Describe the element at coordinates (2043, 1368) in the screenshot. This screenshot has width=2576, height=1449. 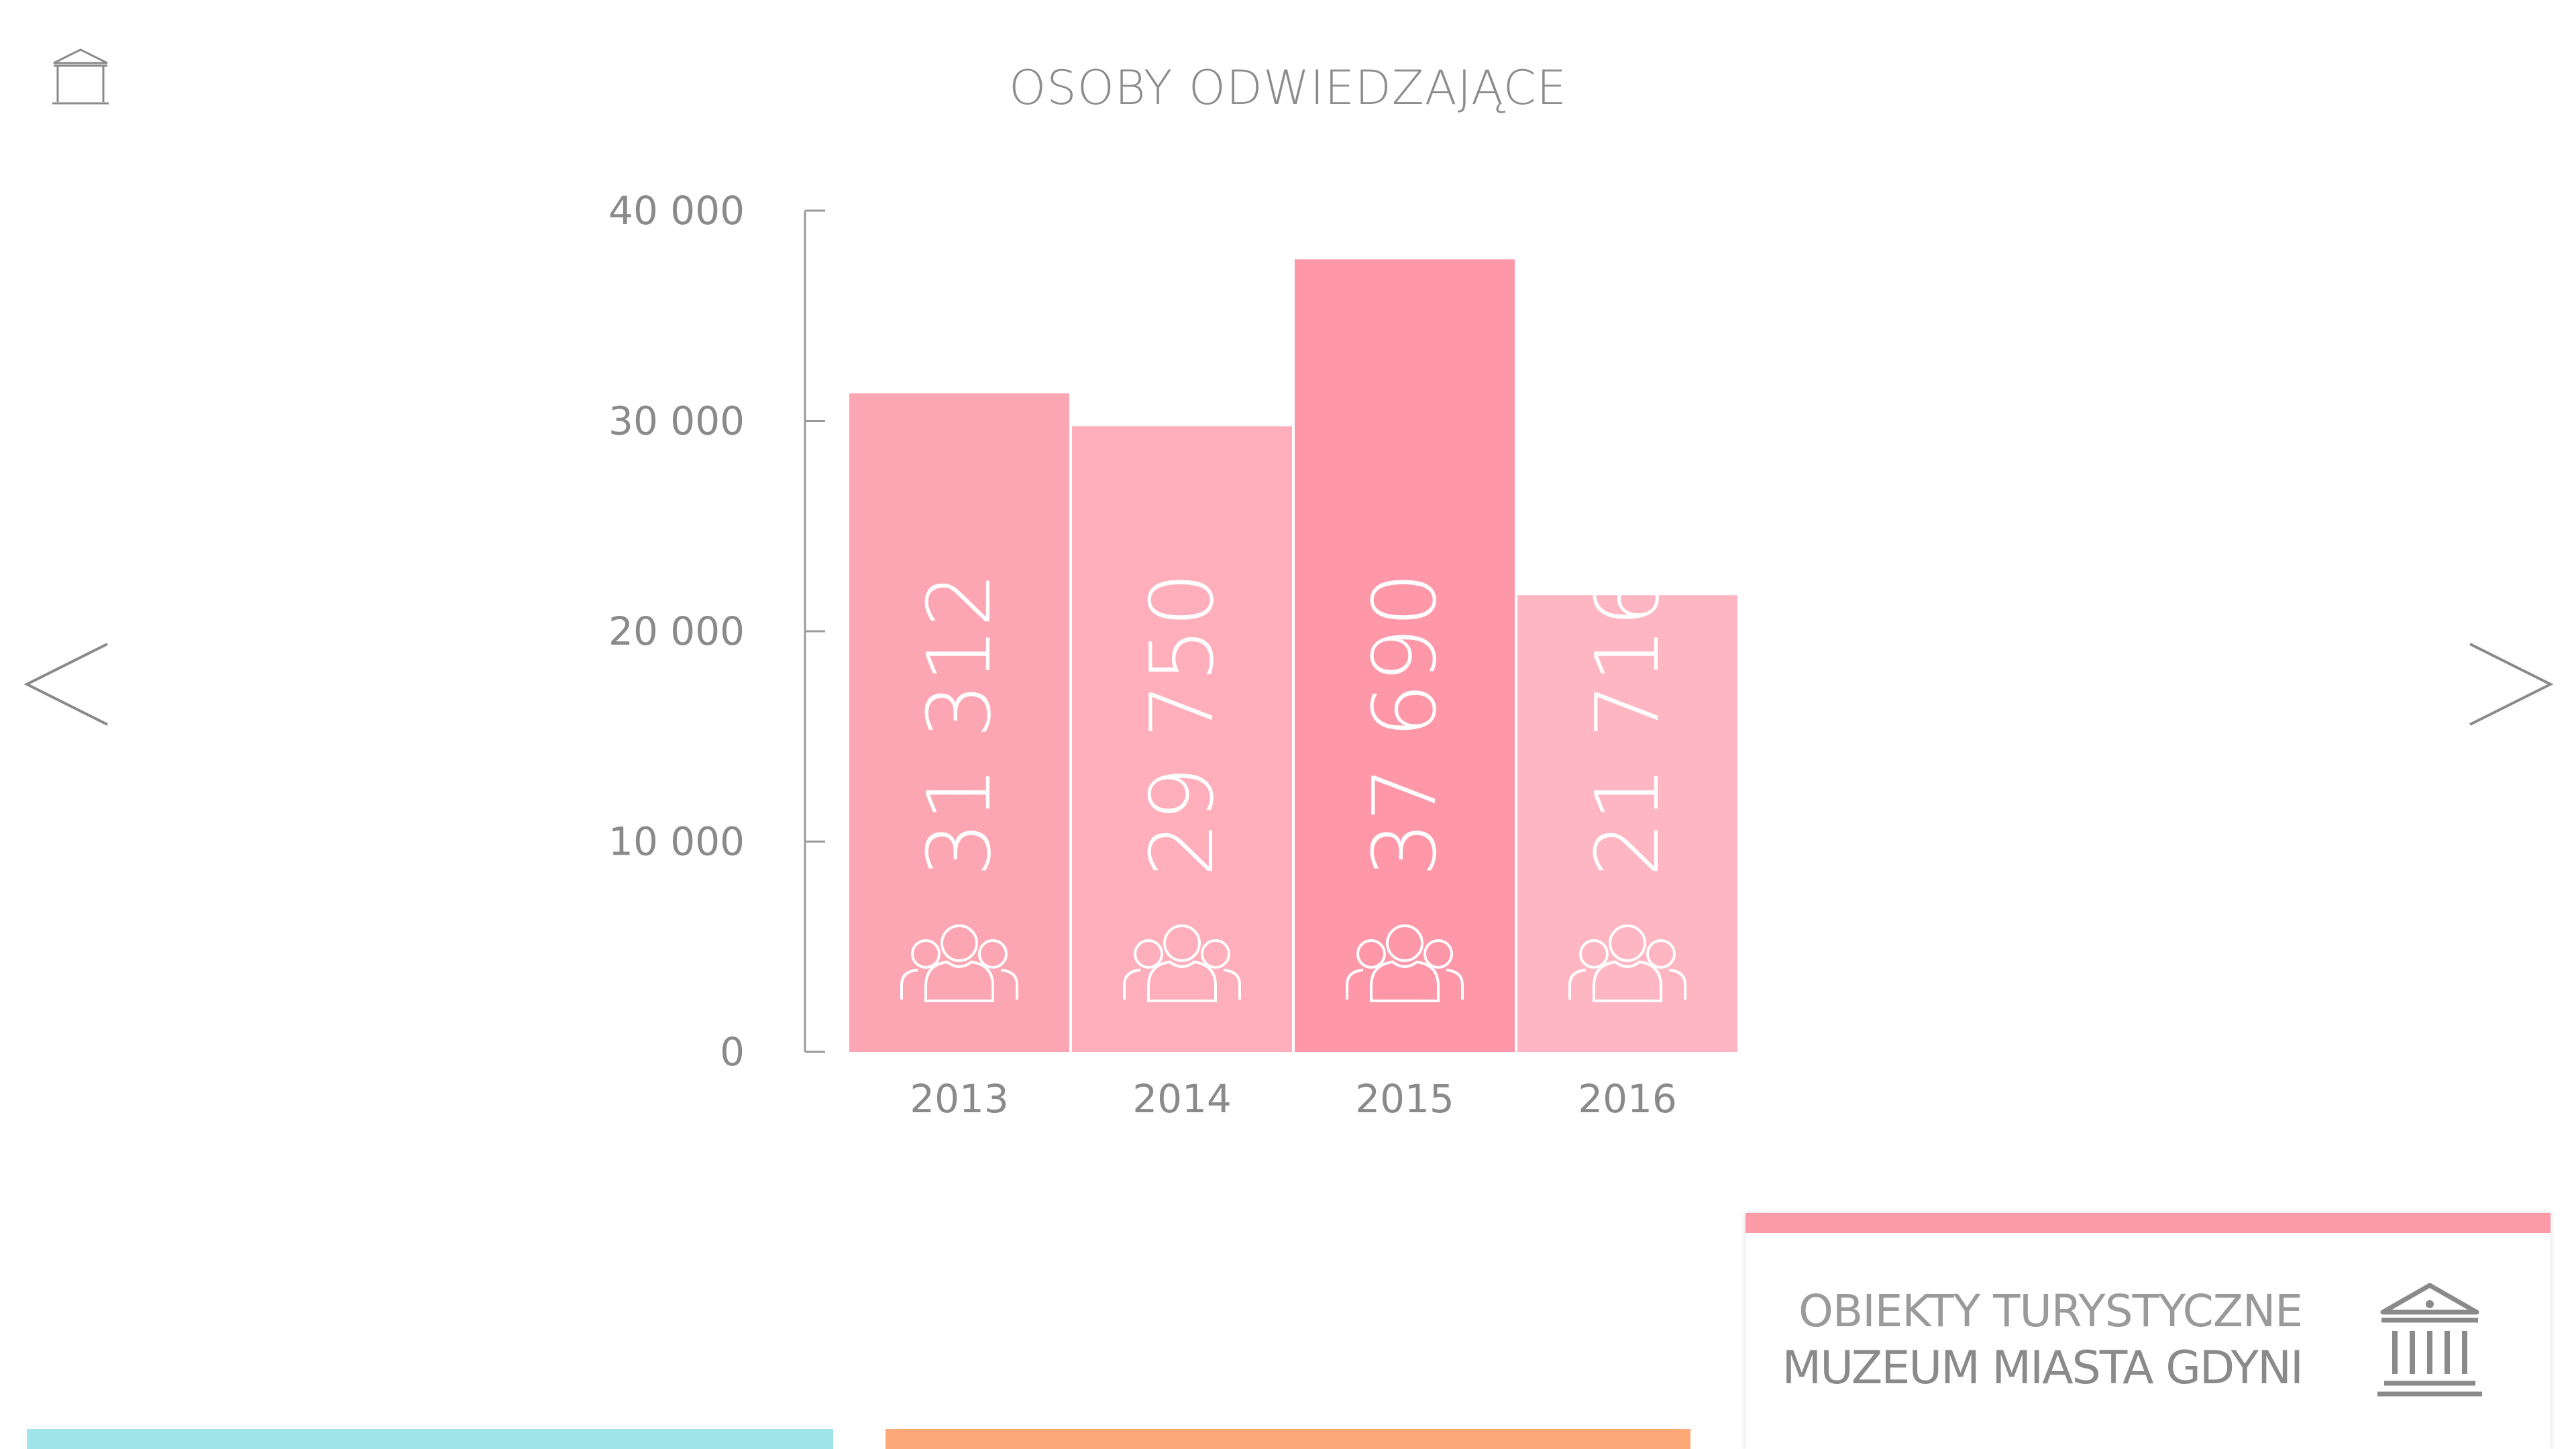
I see `info-card-name: MUZEUM MIASTA GDYNI` at that location.